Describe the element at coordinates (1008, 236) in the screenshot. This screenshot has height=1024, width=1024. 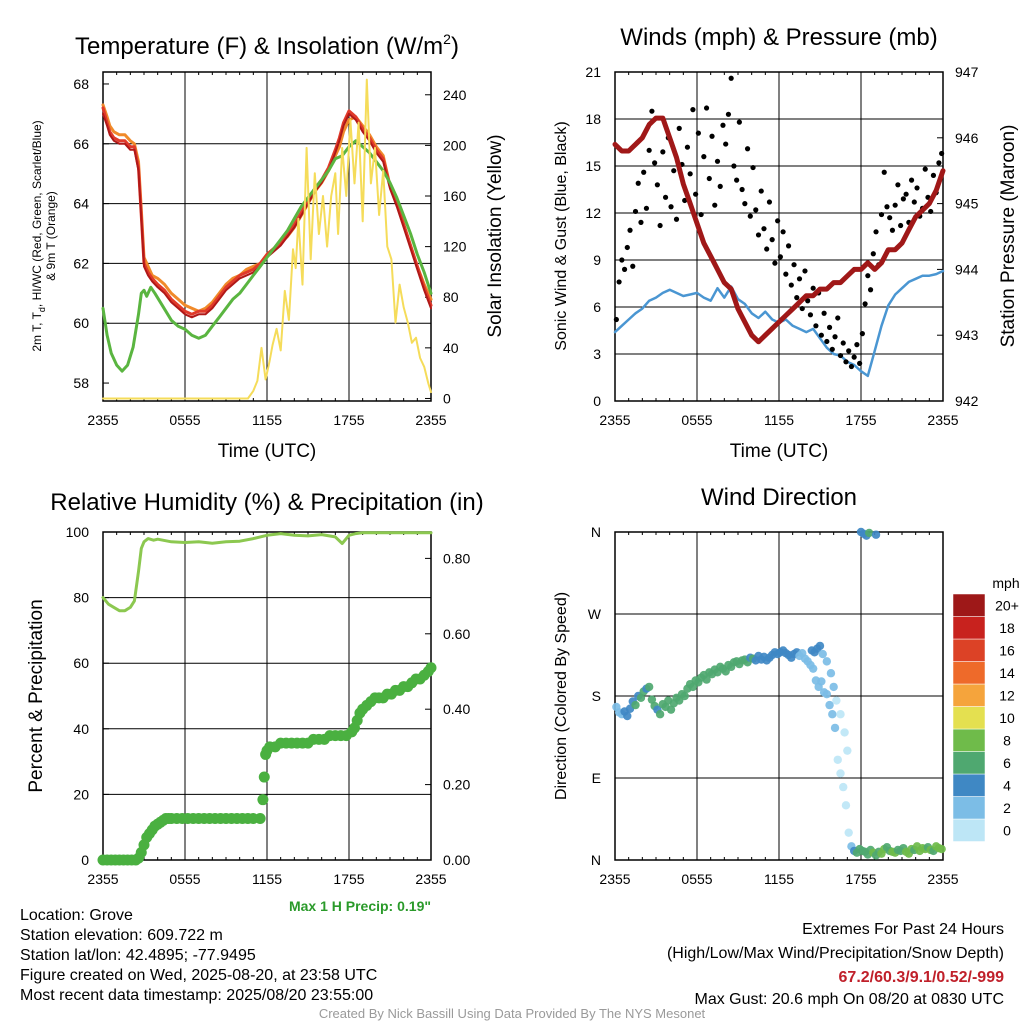
I see `y-right-axis-label: Station Pressure (Maroon)` at that location.